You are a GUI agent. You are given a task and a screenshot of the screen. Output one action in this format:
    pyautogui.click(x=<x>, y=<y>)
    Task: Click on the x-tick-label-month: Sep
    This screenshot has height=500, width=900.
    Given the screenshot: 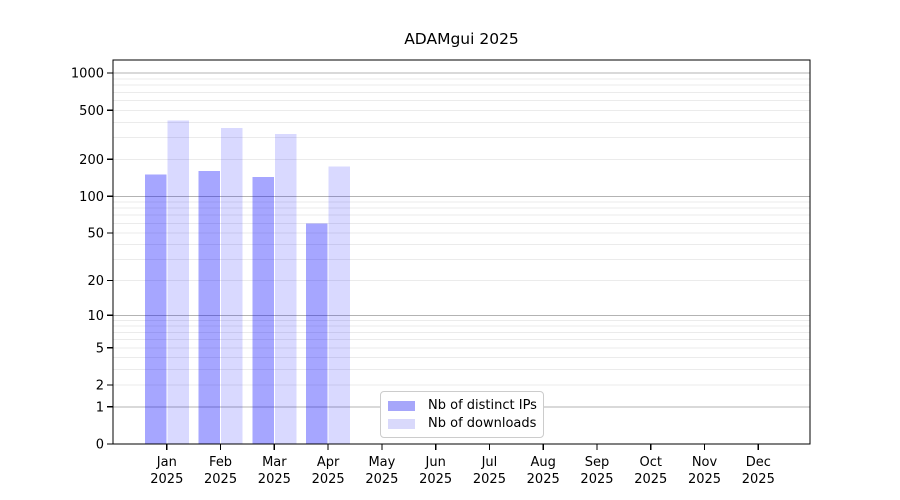 What is the action you would take?
    pyautogui.click(x=597, y=462)
    